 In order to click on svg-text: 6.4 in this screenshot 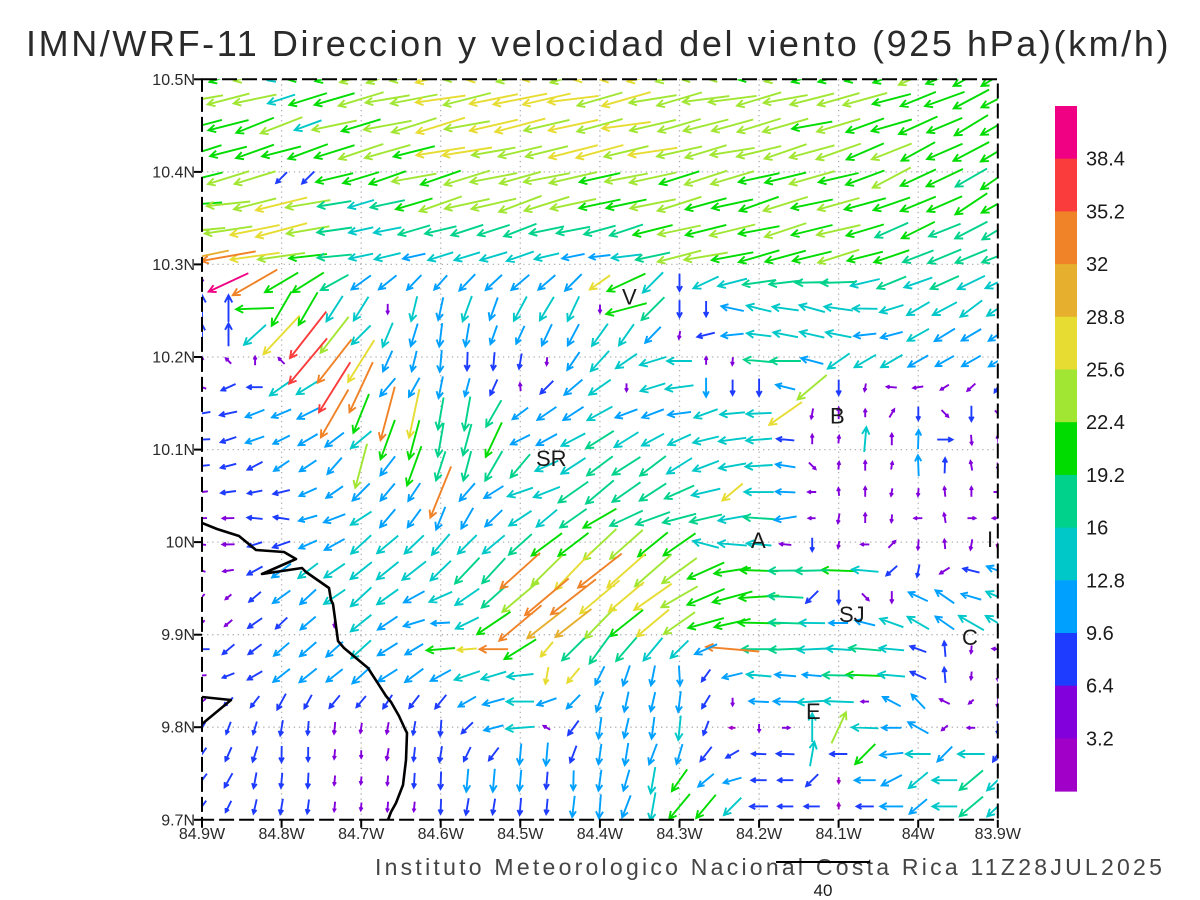, I will do `click(1100, 687)`.